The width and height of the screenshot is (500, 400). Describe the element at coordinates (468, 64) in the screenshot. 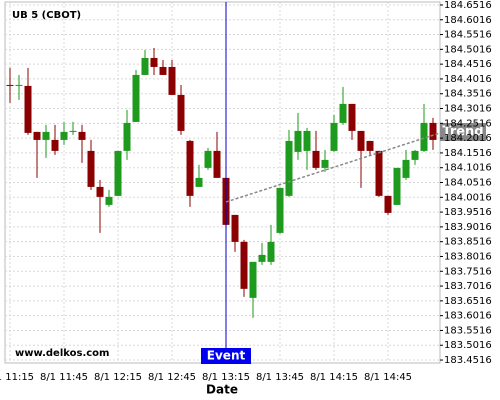

I see `y-tick-label: 184.4516` at that location.